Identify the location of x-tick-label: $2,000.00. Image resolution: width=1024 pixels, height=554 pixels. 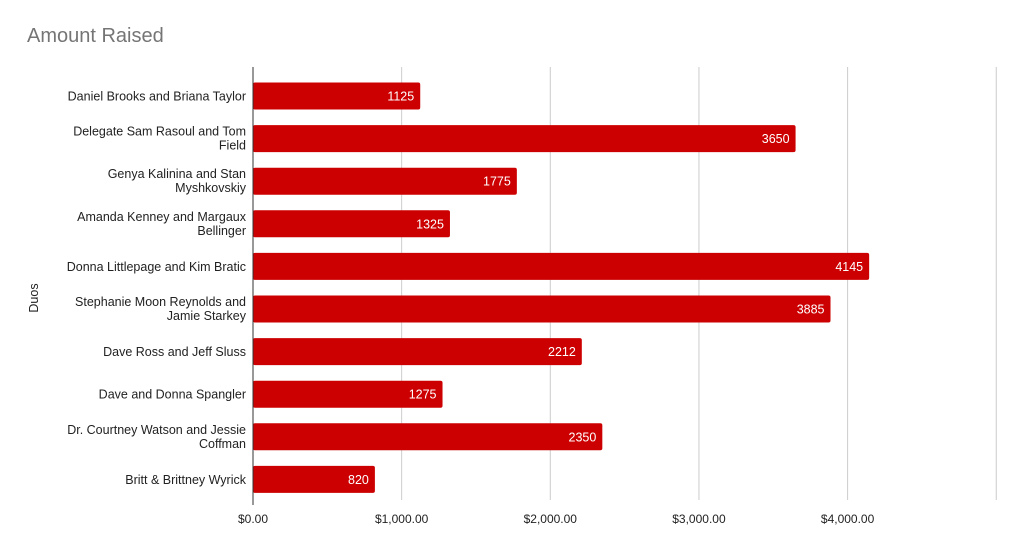
(551, 519).